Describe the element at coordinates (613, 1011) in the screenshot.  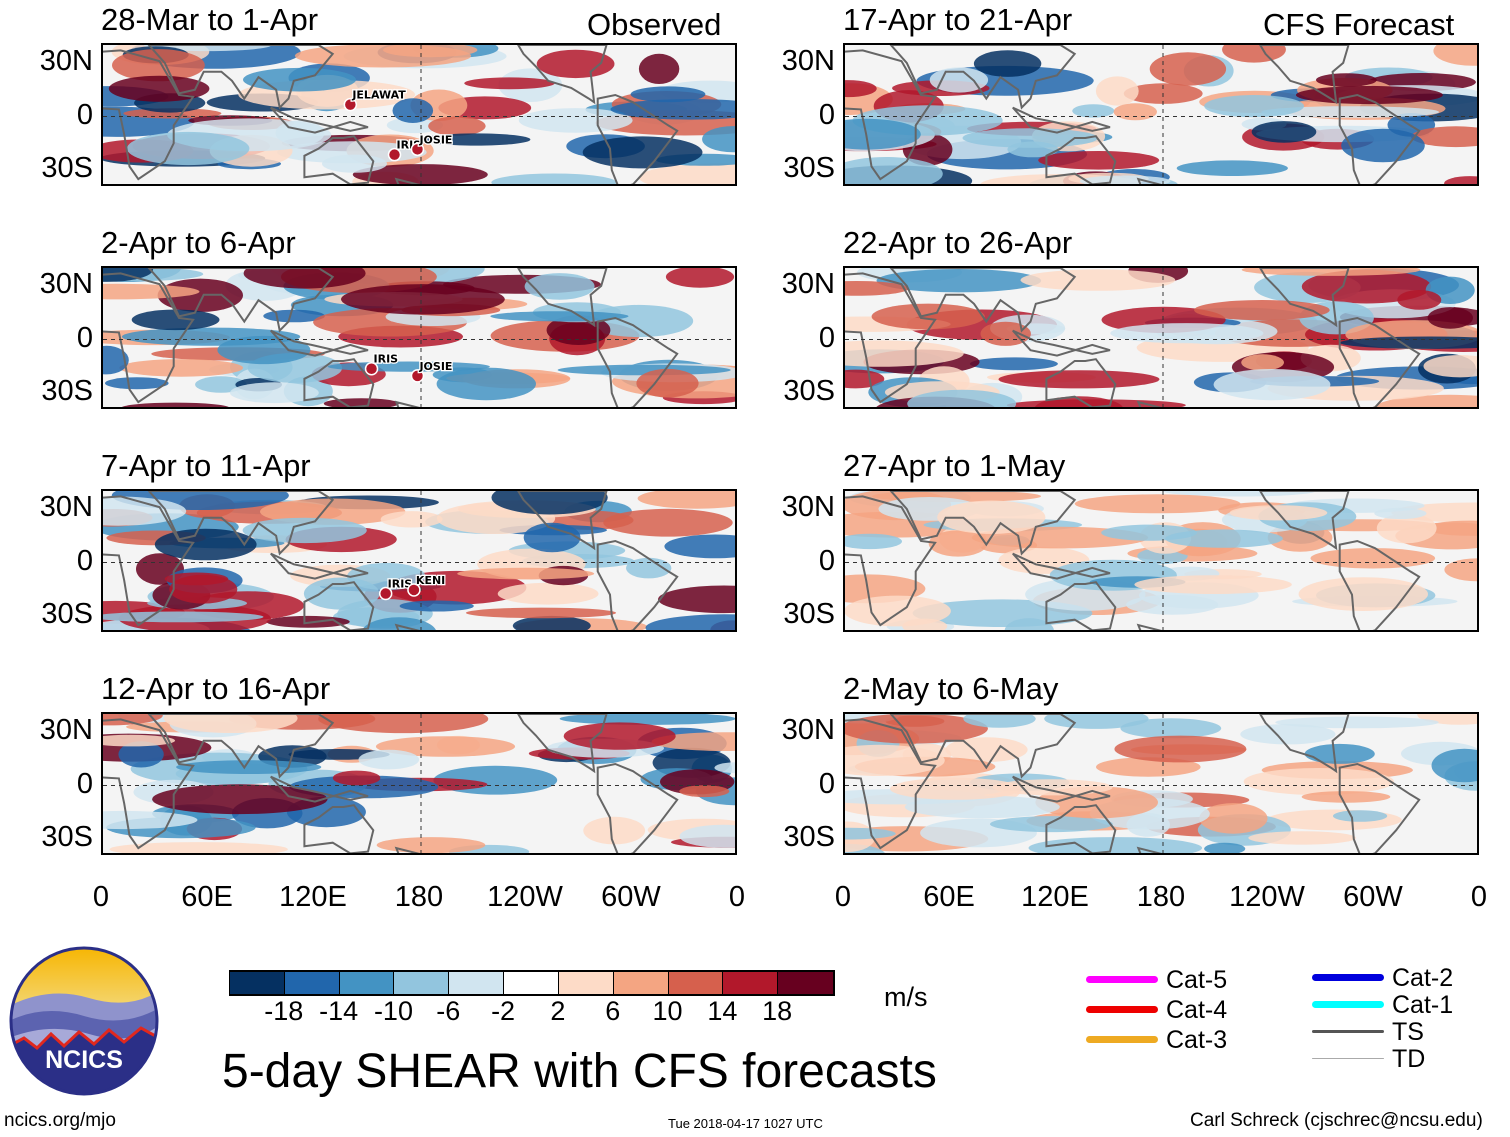
I see `colorbar-tick-label: 6` at that location.